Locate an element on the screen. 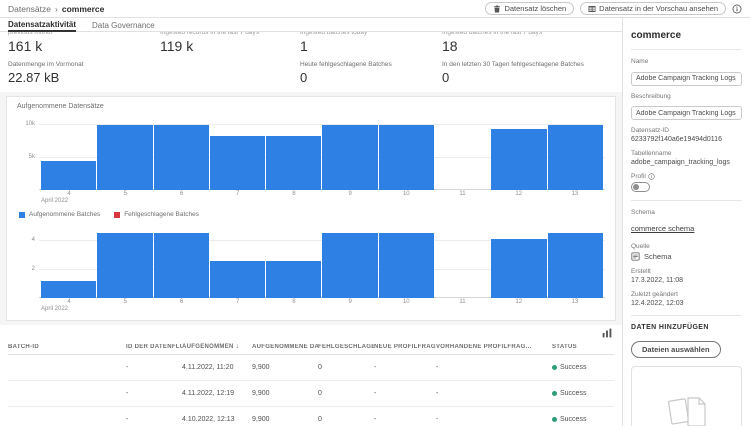 Image resolution: width=750 pixels, height=426 pixels. source-label: Quelle is located at coordinates (640, 246).